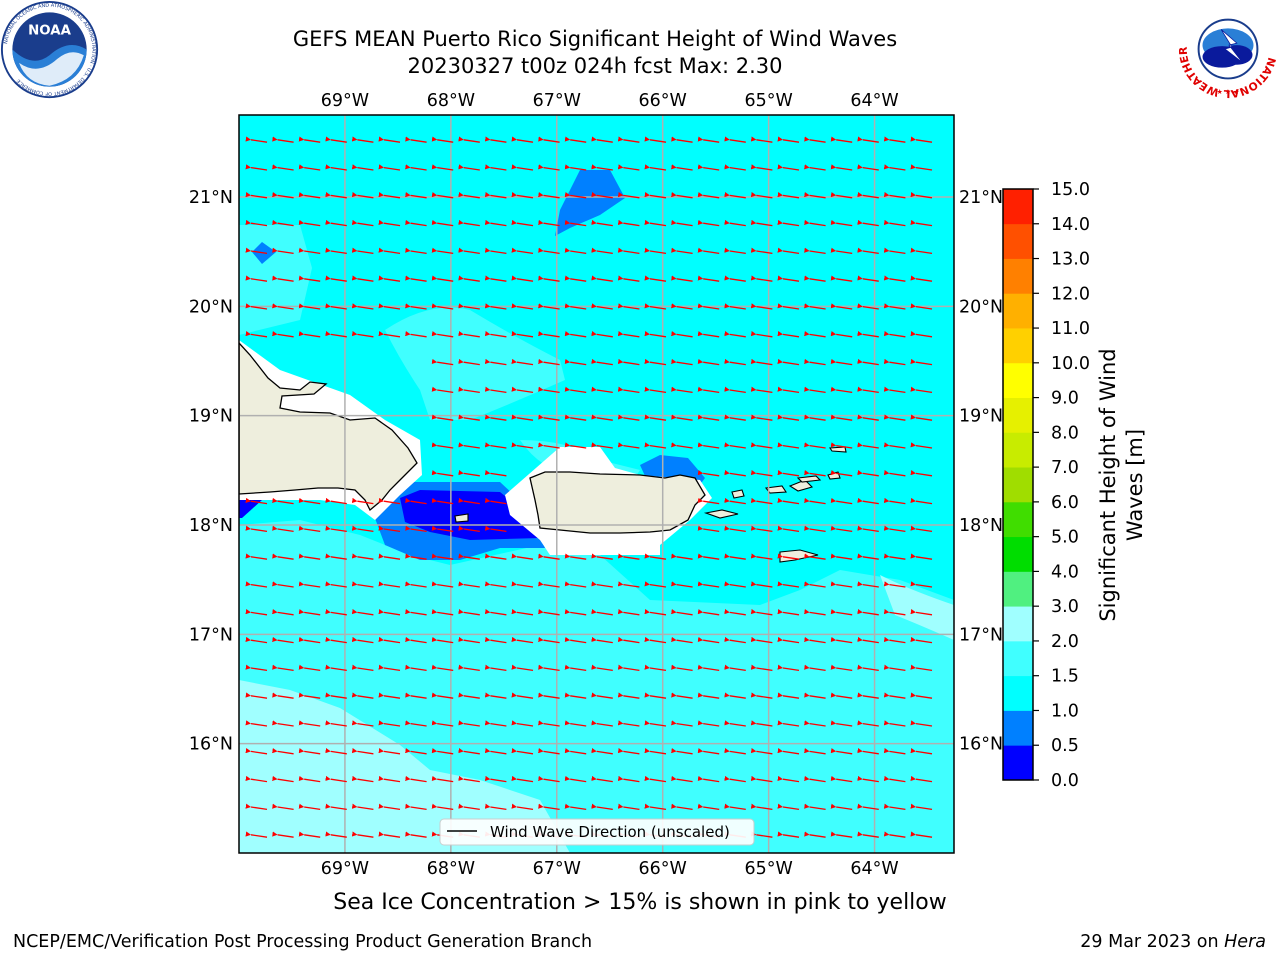 The height and width of the screenshot is (960, 1280). I want to click on colorbar-frame, so click(1018, 484).